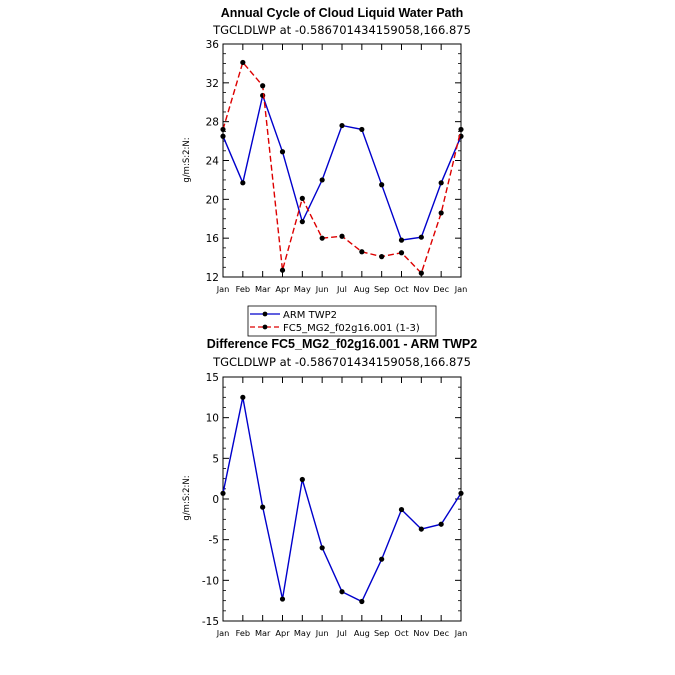 This screenshot has width=675, height=675. Describe the element at coordinates (302, 289) in the screenshot. I see `x-tick-label-1: May` at that location.